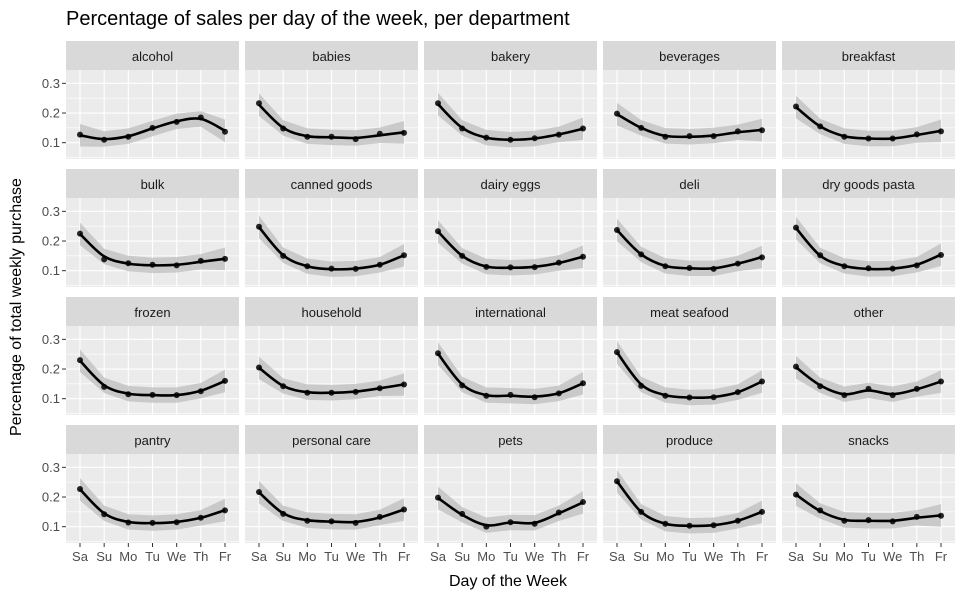 This screenshot has height=600, width=960. What do you see at coordinates (152, 440) in the screenshot?
I see `facet-strip-label: pantry` at bounding box center [152, 440].